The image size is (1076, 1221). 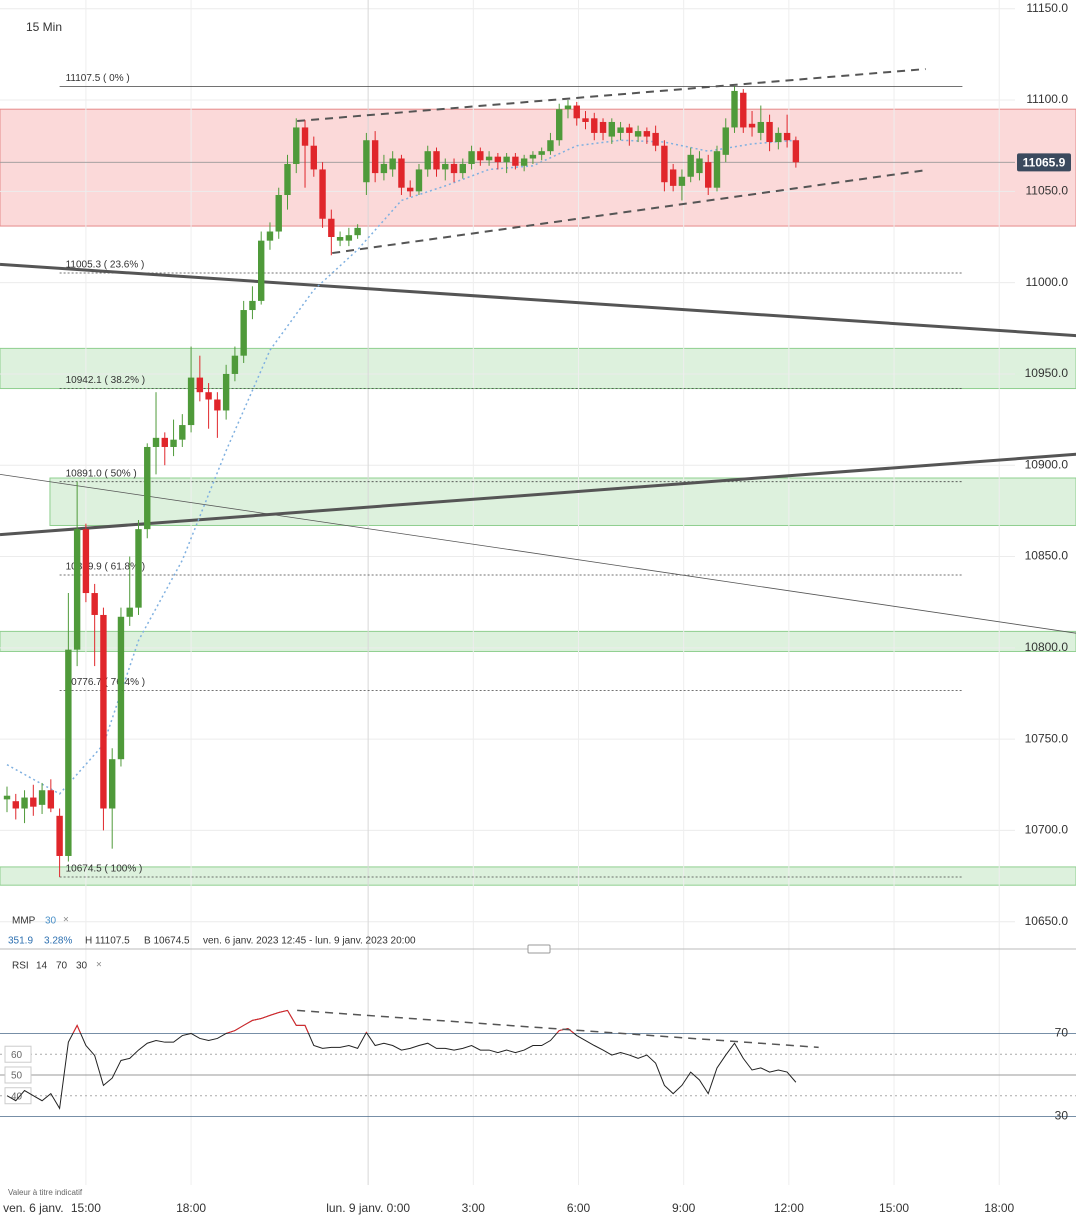 What do you see at coordinates (42, 966) in the screenshot?
I see `rsi-param: 14` at bounding box center [42, 966].